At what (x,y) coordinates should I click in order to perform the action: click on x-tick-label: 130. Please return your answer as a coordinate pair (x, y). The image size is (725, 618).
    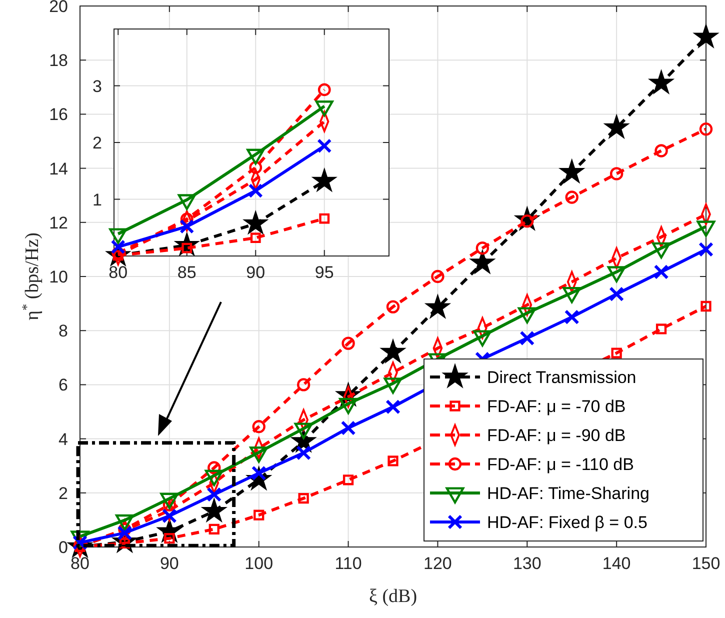
    Looking at the image, I should click on (527, 563).